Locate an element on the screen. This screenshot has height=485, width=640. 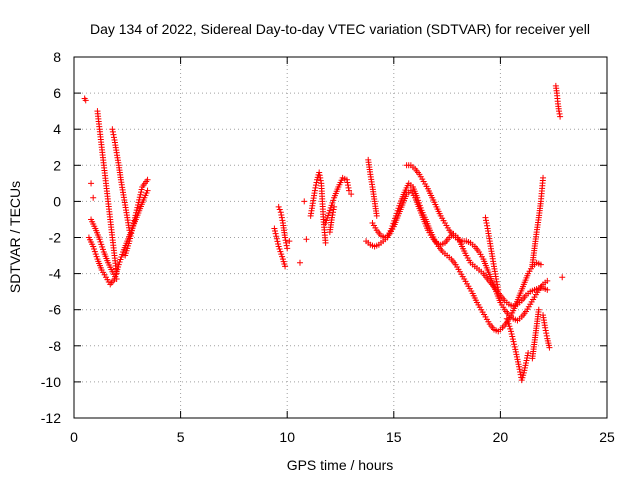
y-tick-label: -6 is located at coordinates (55, 310).